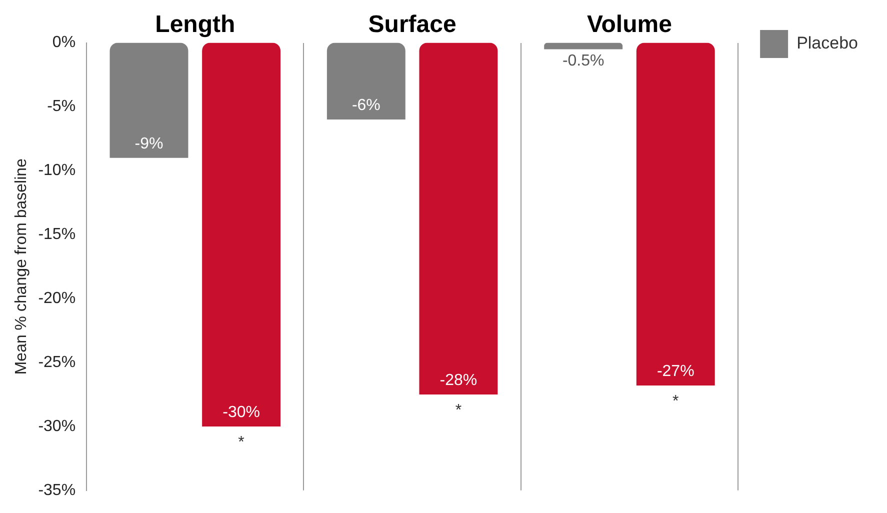 This screenshot has height=513, width=887. Describe the element at coordinates (57, 171) in the screenshot. I see `y-tick-label: -10%` at that location.